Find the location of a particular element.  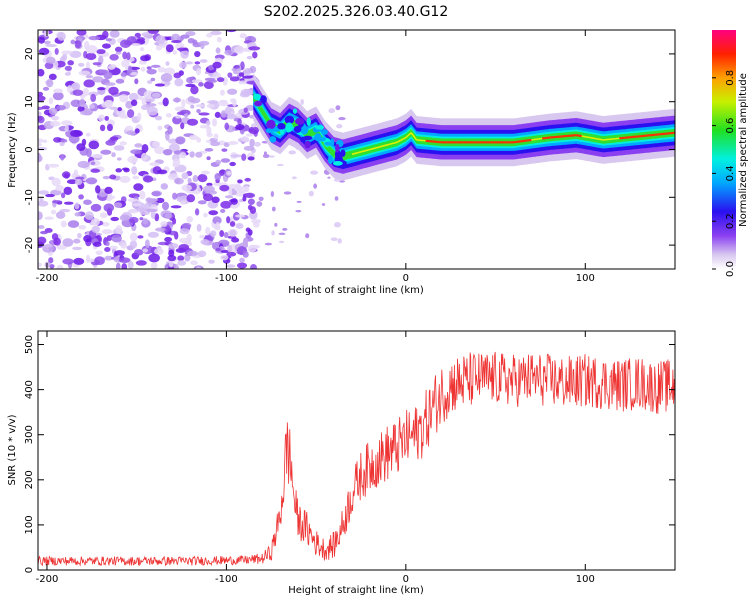

snr-ytick-label: 300 is located at coordinates (29, 434).